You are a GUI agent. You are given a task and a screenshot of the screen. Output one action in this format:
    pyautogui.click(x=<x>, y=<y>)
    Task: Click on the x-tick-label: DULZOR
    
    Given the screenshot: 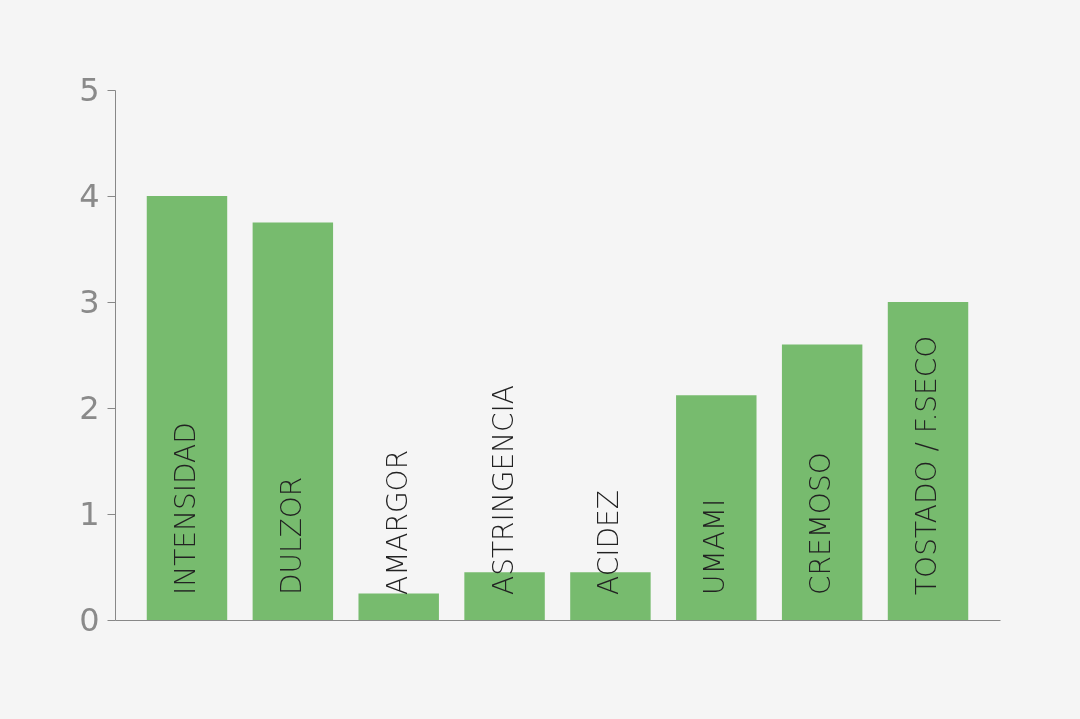 What is the action you would take?
    pyautogui.click(x=291, y=535)
    